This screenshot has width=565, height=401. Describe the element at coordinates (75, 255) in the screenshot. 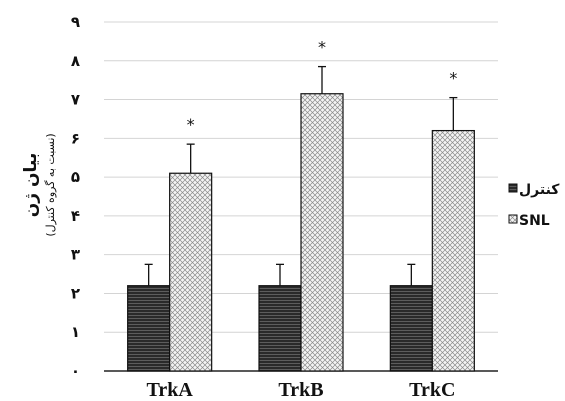

I see `y-tick-label: ۳` at that location.